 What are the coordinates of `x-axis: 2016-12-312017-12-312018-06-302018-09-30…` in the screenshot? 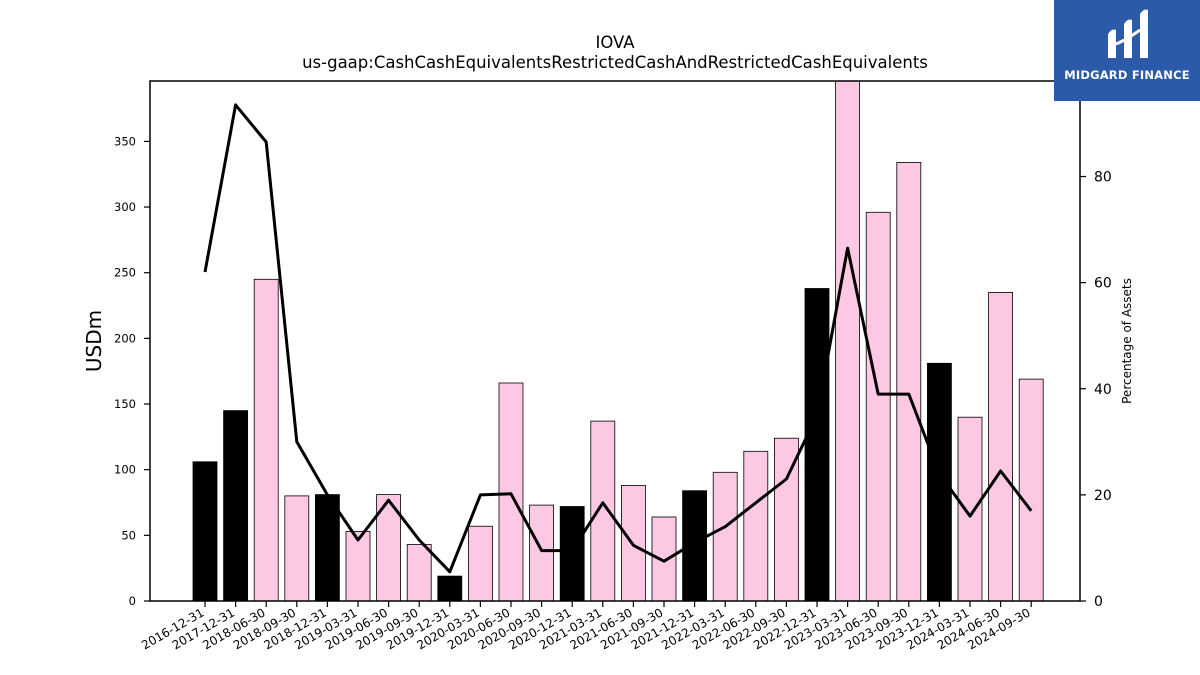 It's located at (586, 626).